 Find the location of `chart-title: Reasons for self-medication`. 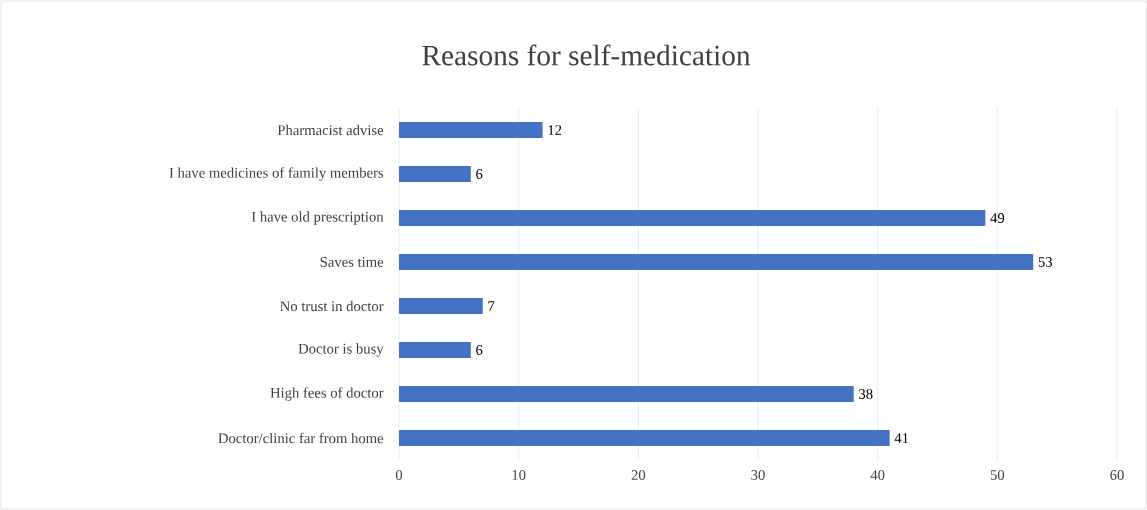

chart-title: Reasons for self-medication is located at coordinates (586, 55).